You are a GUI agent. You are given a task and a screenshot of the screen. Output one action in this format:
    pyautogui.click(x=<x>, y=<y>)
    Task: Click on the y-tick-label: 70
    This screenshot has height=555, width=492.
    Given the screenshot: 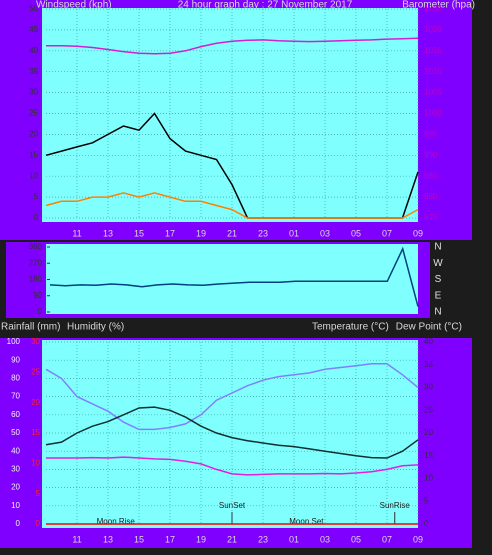 What is the action you would take?
    pyautogui.click(x=15, y=396)
    